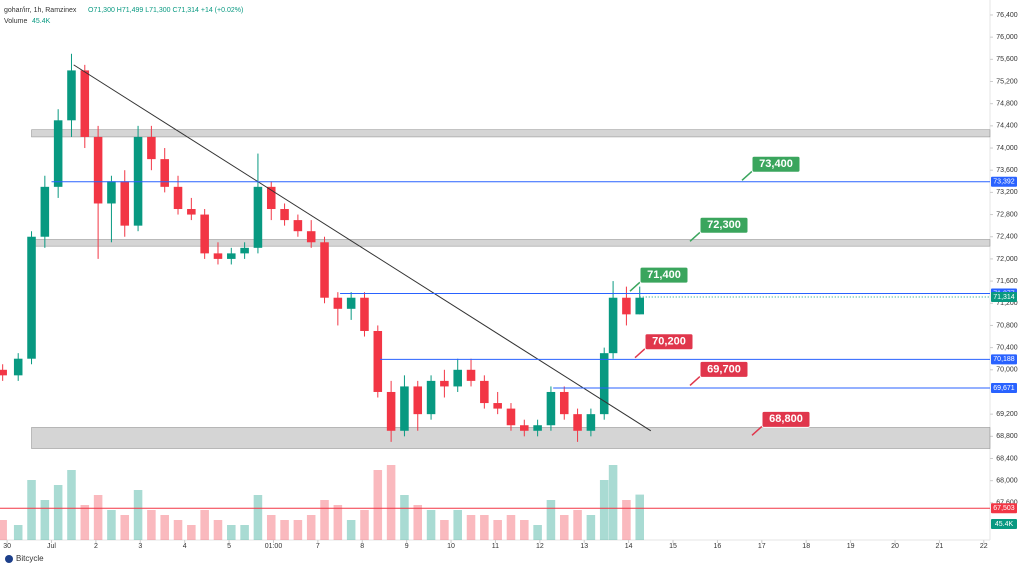 This screenshot has height=568, width=1024. I want to click on y-tick-label: 72,400, so click(1007, 237).